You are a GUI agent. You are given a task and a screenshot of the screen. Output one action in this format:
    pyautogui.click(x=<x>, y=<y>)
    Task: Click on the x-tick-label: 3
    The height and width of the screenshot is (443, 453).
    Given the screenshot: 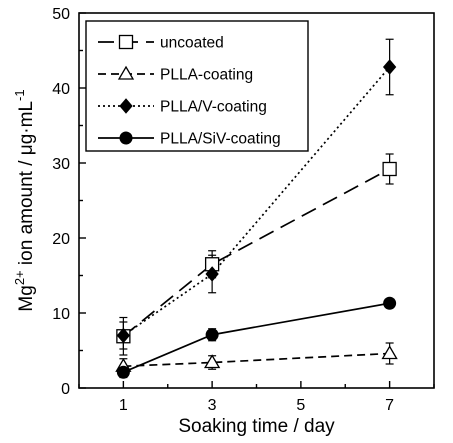 What is the action you would take?
    pyautogui.click(x=212, y=405)
    